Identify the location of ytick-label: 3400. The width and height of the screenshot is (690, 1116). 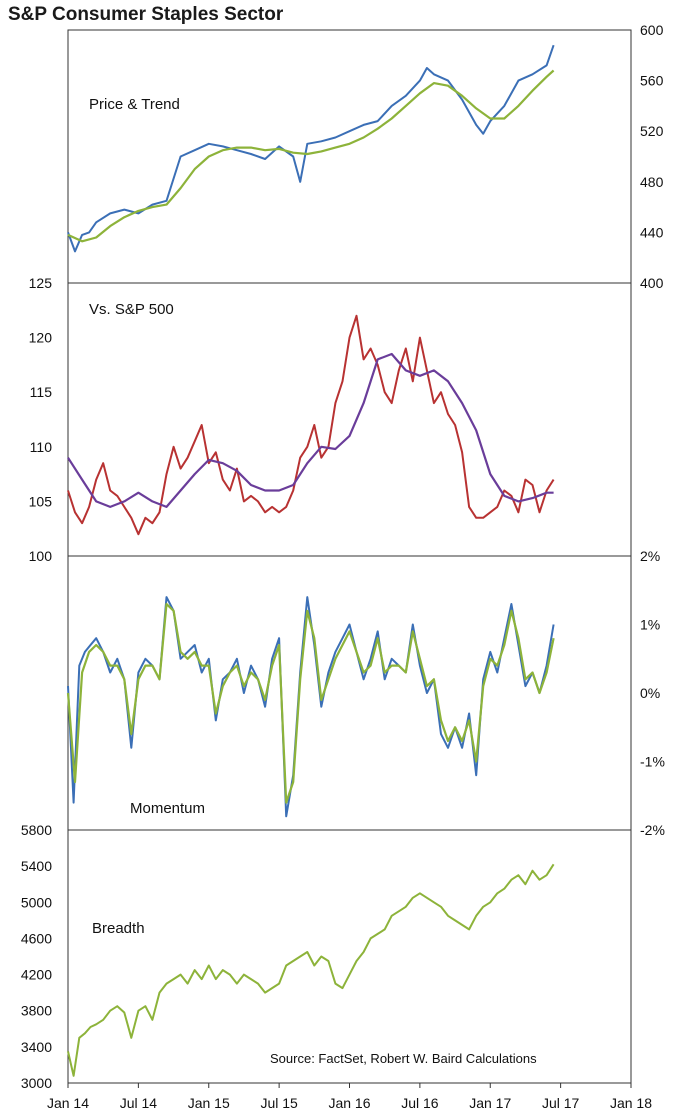
(36, 1047).